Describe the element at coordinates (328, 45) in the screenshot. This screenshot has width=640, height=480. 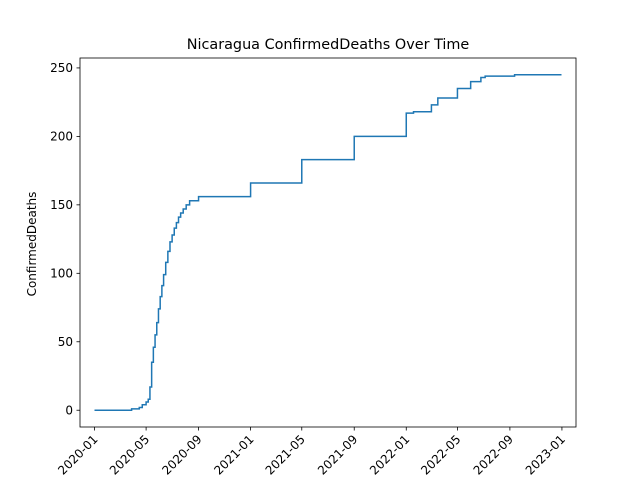
I see `chart-title: Nicaragua ConfirmedDeaths Over Time` at that location.